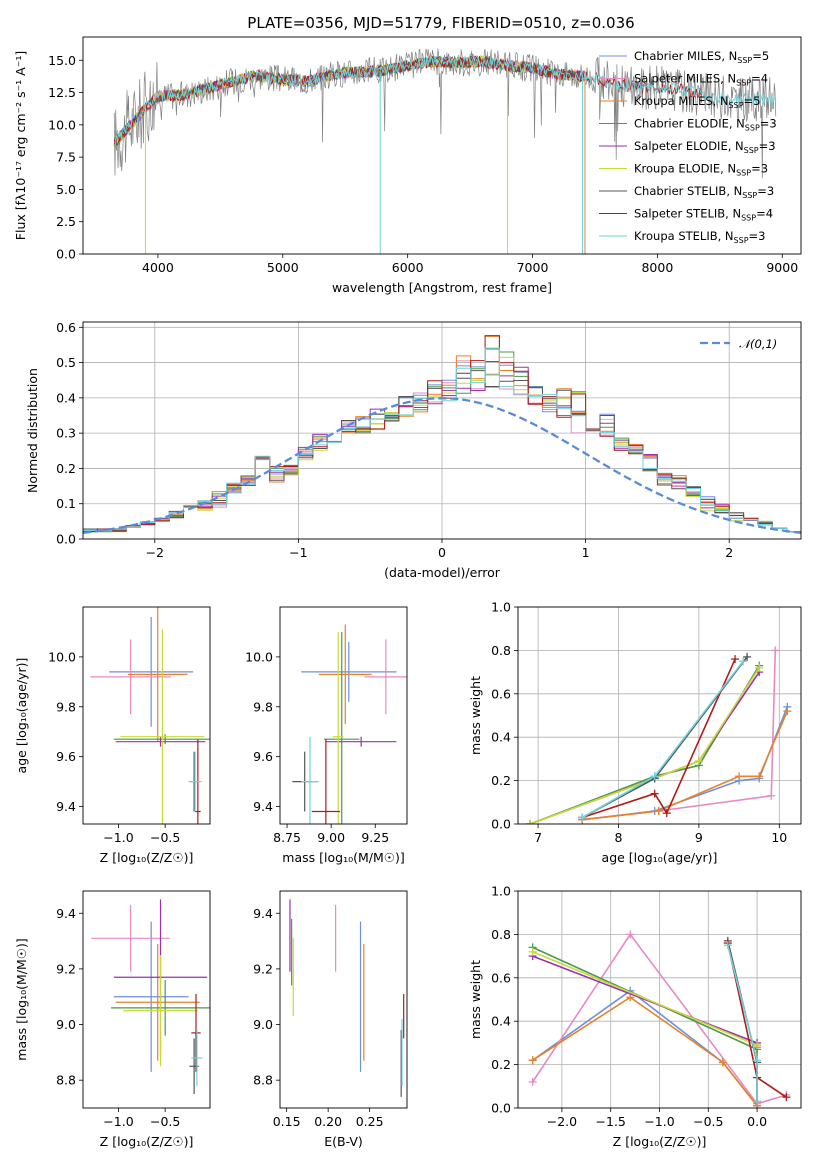 The height and width of the screenshot is (1175, 819). I want to click on errorbar-salpeter_miles, so click(130, 938).